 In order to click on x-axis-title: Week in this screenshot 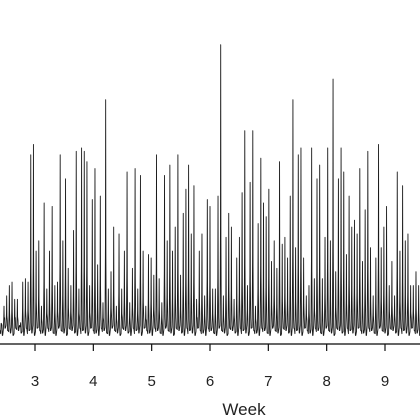, I will do `click(244, 409)`.